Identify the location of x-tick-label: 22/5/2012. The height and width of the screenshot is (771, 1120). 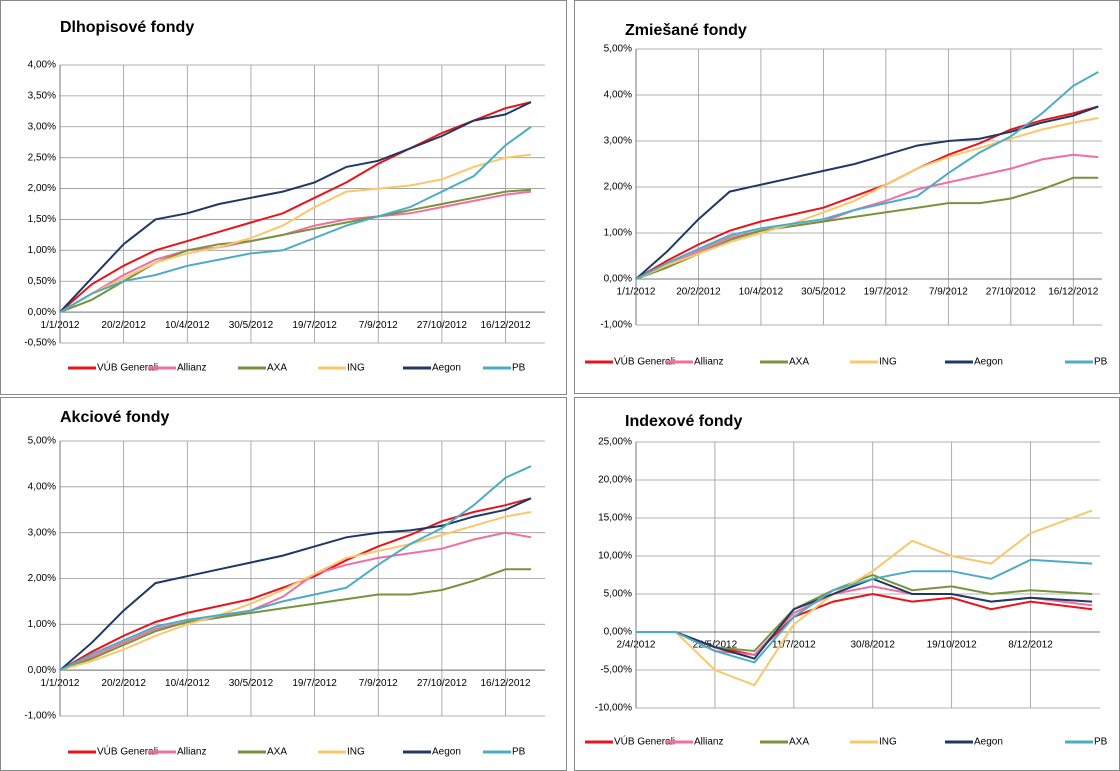
(715, 645).